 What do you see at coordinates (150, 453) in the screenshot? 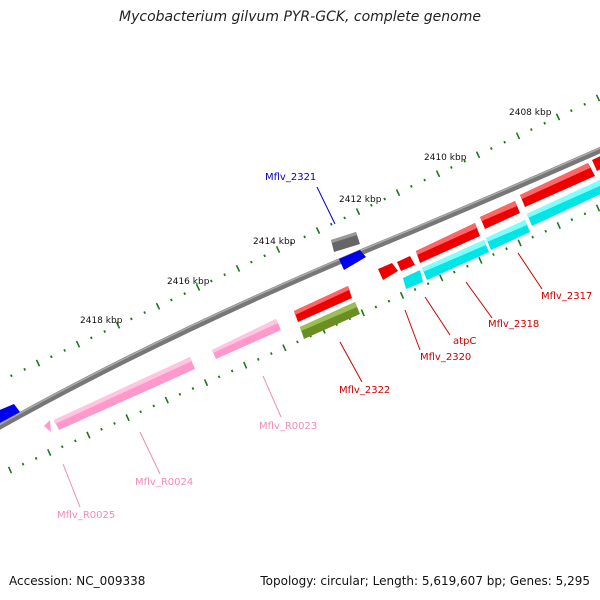
I see `leader-mflv-r0024` at bounding box center [150, 453].